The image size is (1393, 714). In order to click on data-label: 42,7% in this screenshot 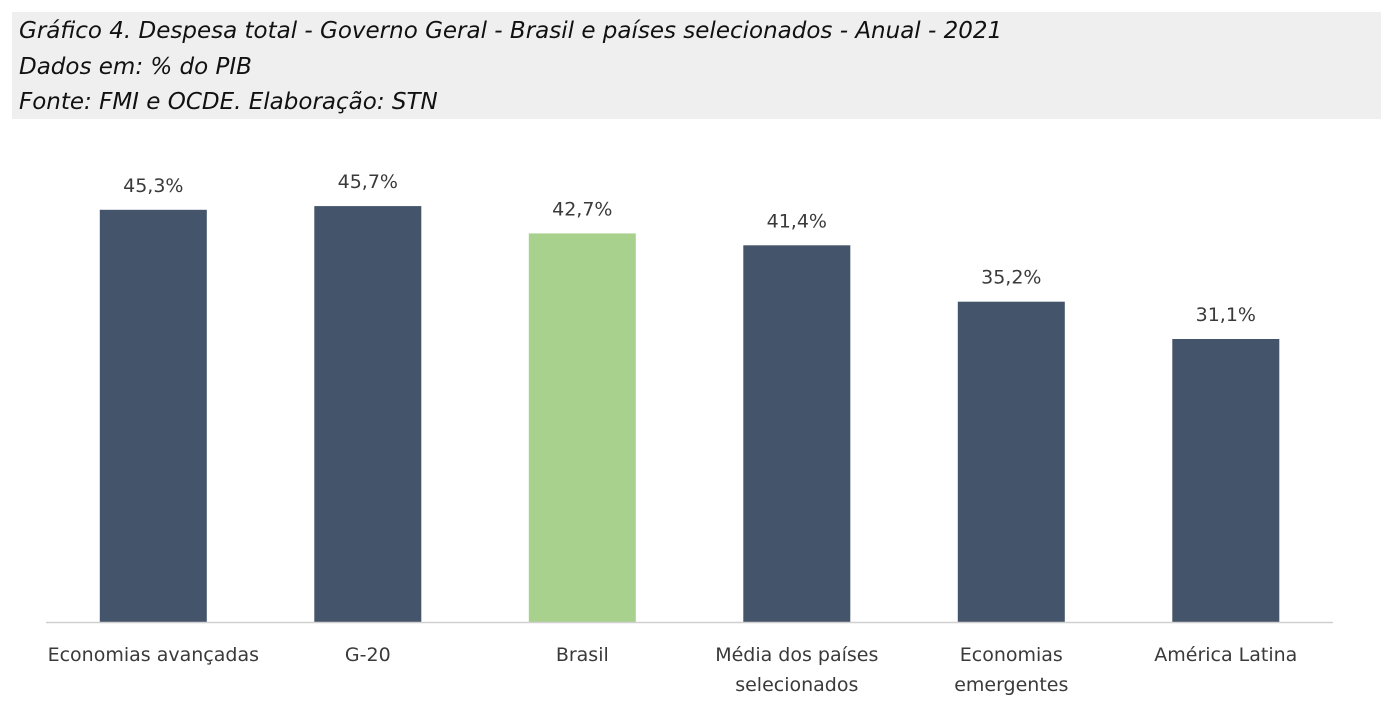, I will do `click(582, 209)`.